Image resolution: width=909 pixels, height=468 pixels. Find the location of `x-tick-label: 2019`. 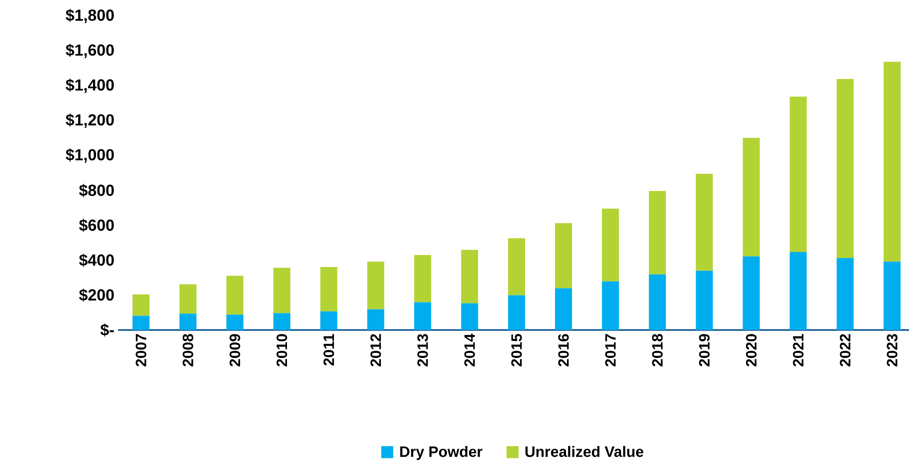

x-tick-label: 2019 is located at coordinates (704, 350).